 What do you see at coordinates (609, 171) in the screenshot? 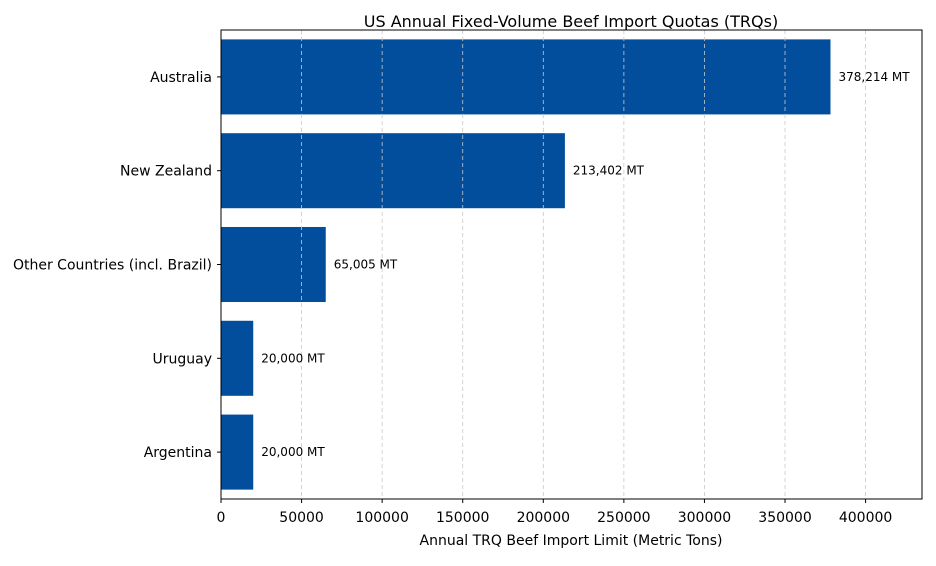
I see `data-label: 213,402 MT` at bounding box center [609, 171].